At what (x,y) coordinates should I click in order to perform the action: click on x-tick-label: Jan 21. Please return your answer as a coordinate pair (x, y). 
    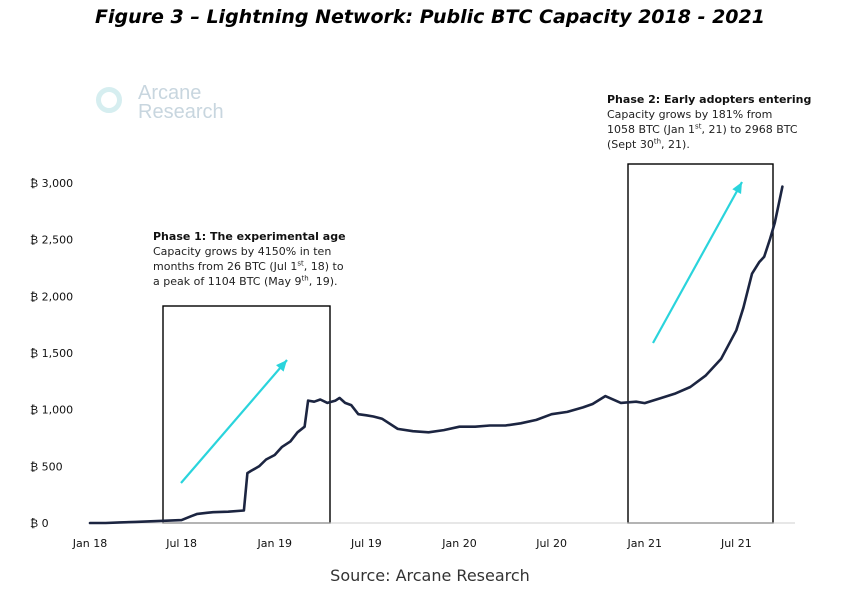
    Looking at the image, I should click on (644, 543).